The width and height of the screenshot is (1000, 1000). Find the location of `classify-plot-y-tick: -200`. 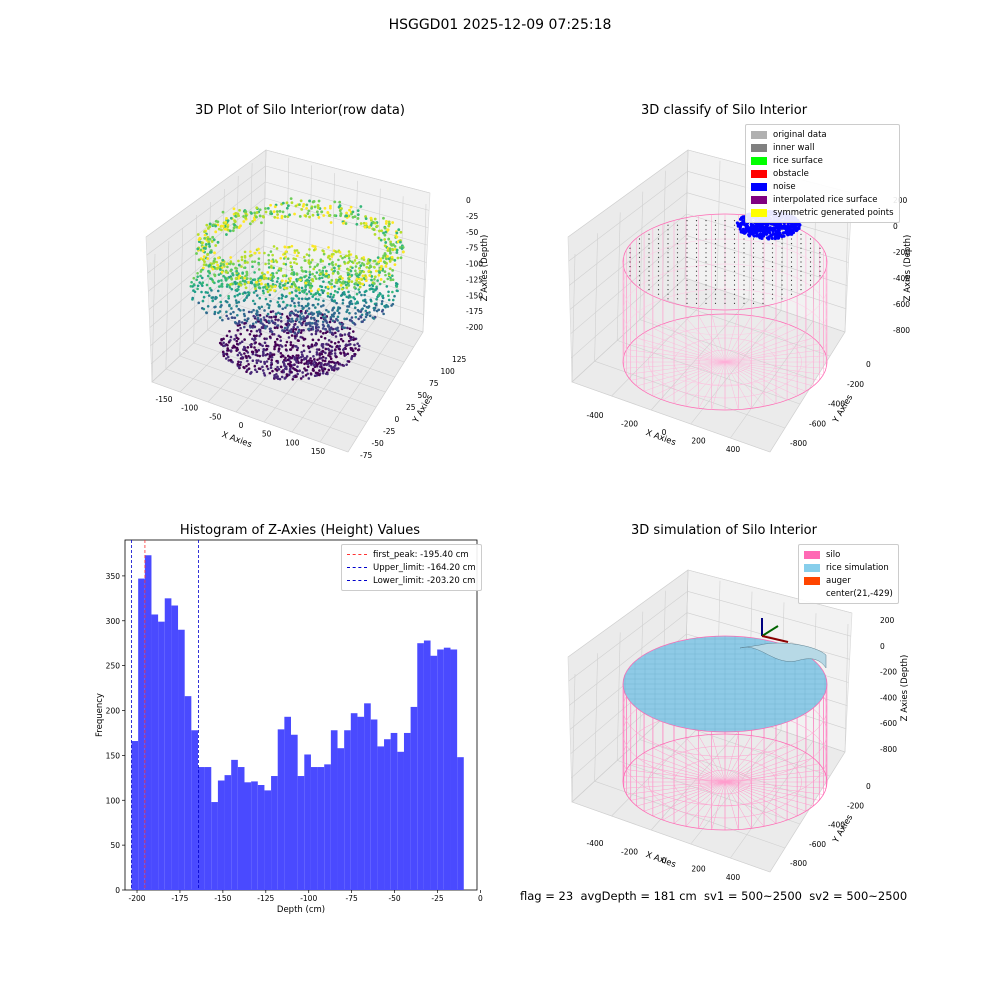

classify-plot-y-tick: -200 is located at coordinates (855, 384).